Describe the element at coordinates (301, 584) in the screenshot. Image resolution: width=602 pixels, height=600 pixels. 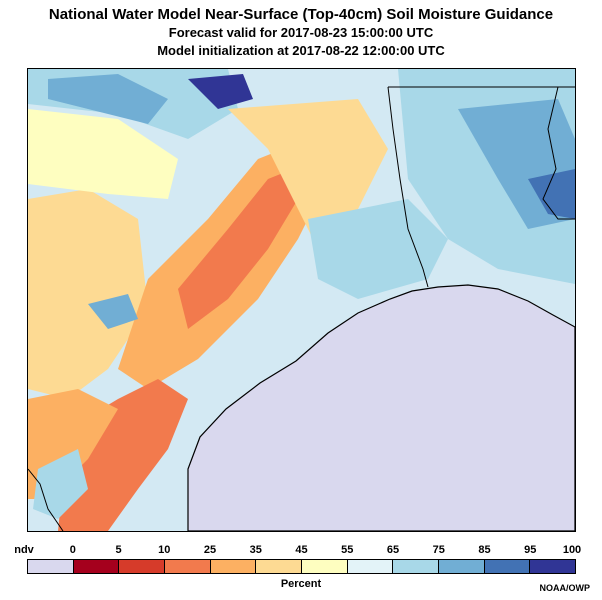
I see `legend-title: Percent` at that location.